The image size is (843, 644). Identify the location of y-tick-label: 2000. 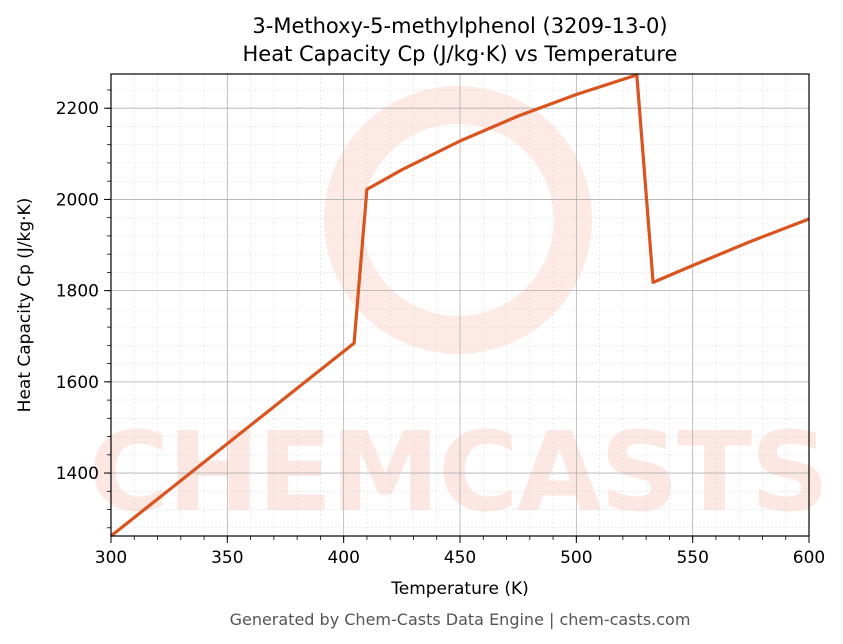
(77, 200).